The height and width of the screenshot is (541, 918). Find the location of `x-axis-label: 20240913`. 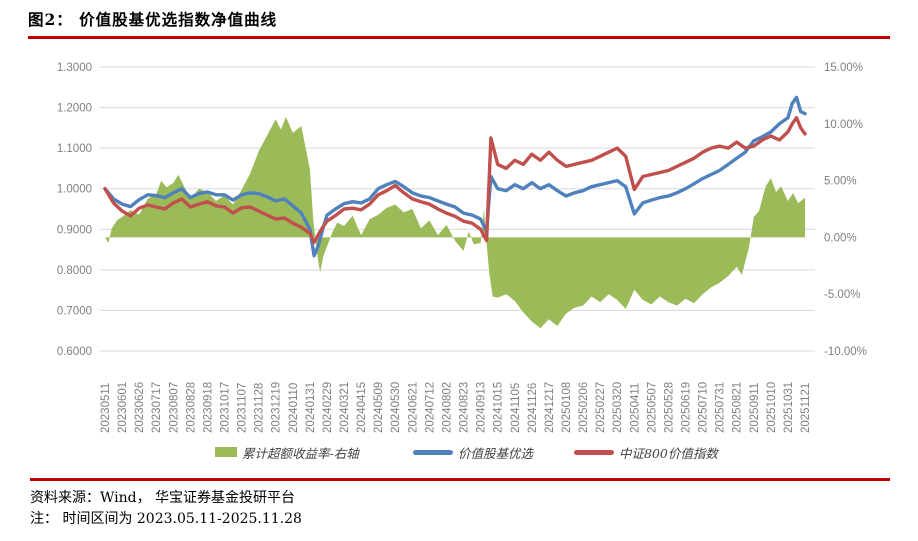

x-axis-label: 20240913 is located at coordinates (482, 407).